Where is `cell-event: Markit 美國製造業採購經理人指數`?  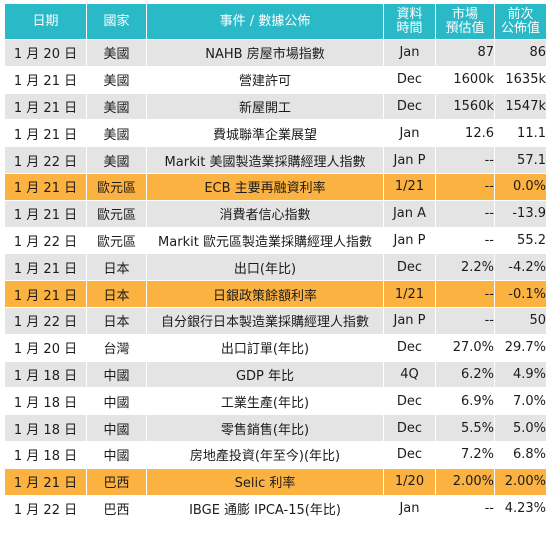 cell-event: Markit 美國製造業採購經理人指數 is located at coordinates (265, 160).